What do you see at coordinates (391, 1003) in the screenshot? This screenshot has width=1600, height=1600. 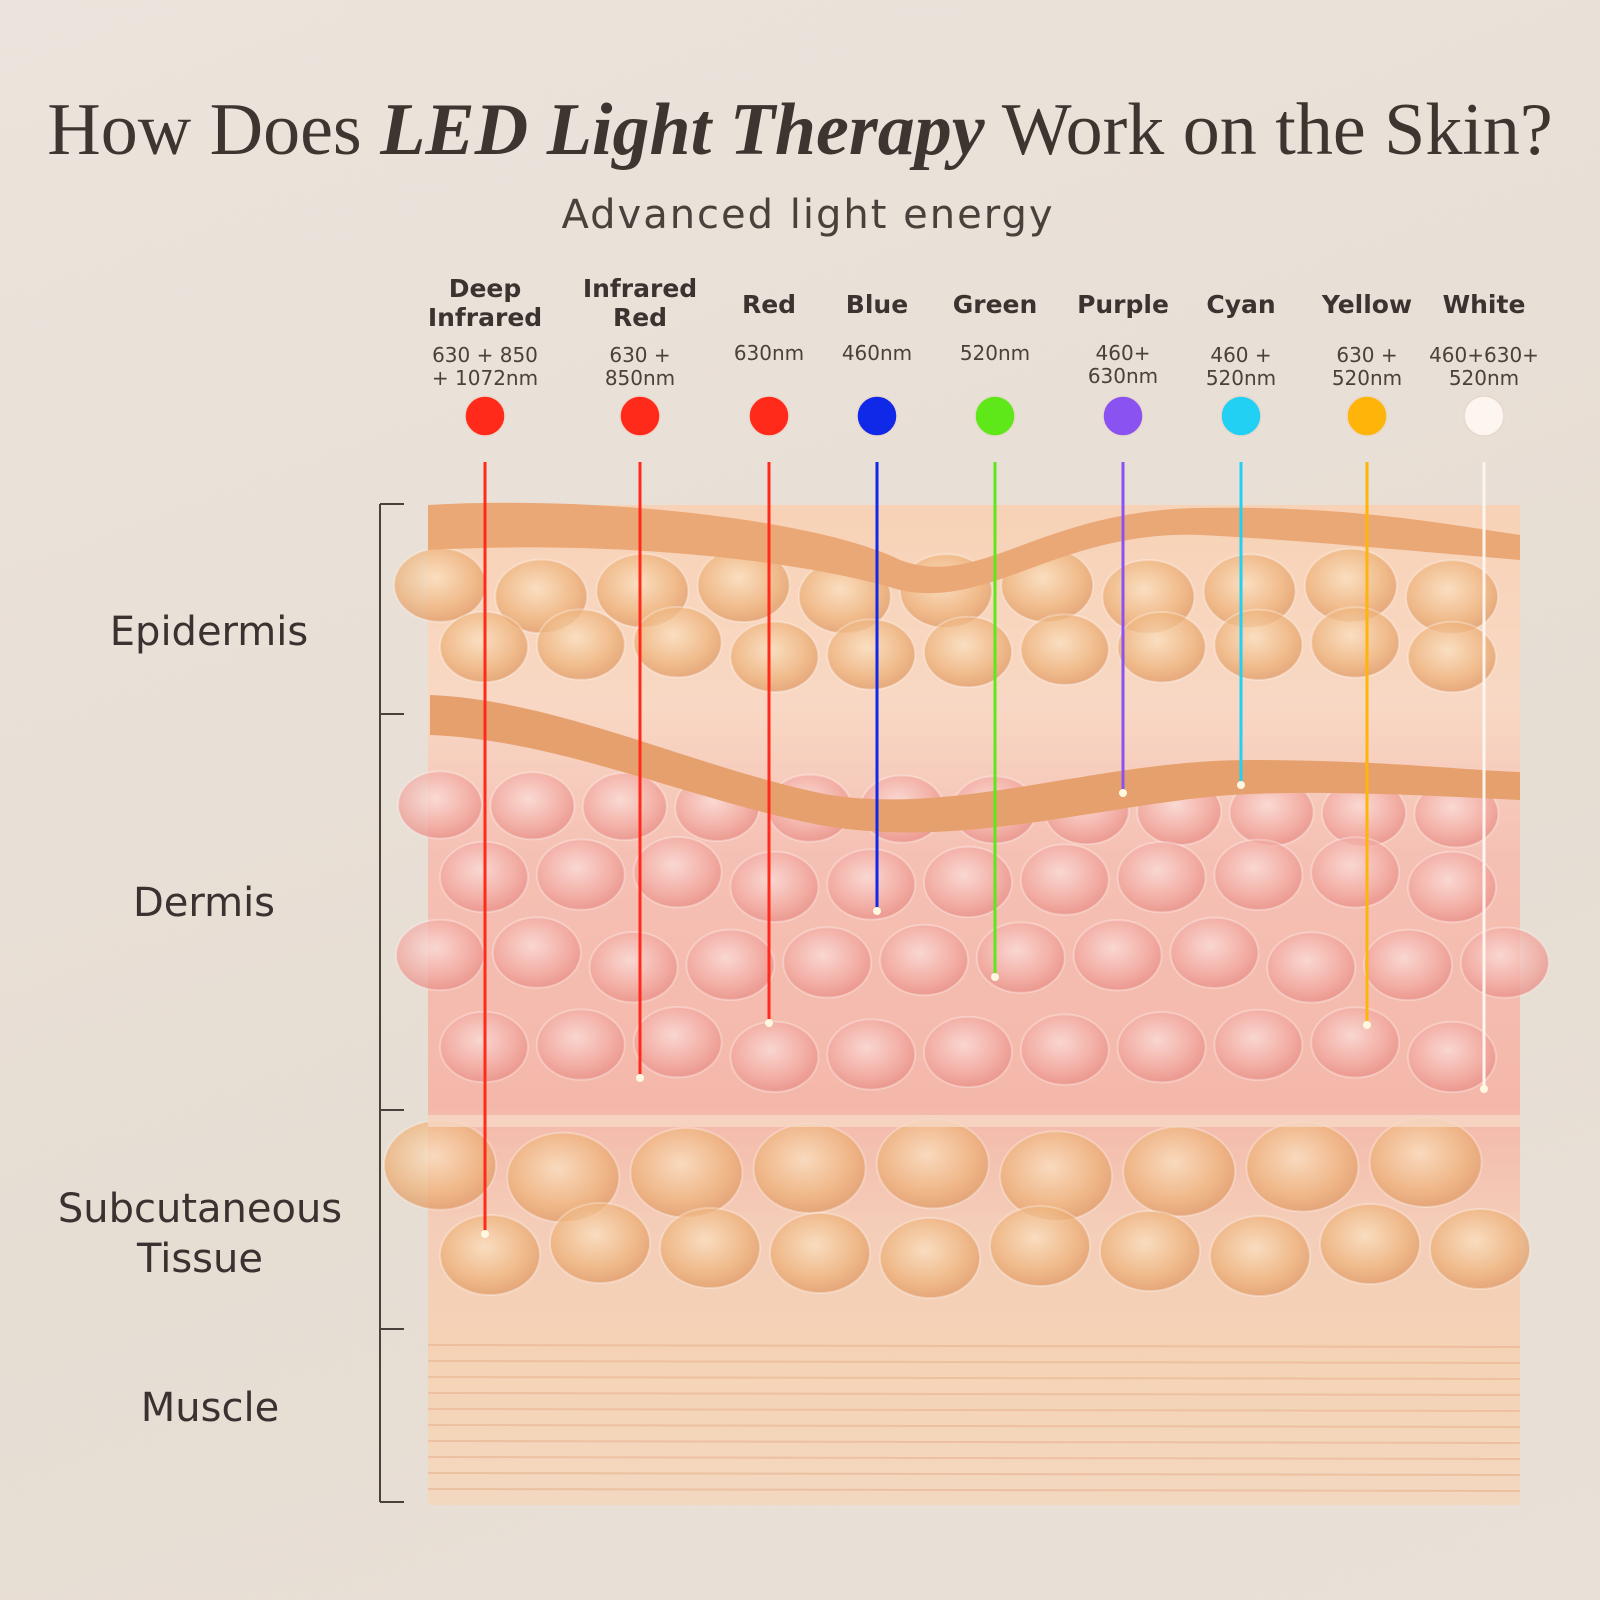 I see `layer-bracket` at bounding box center [391, 1003].